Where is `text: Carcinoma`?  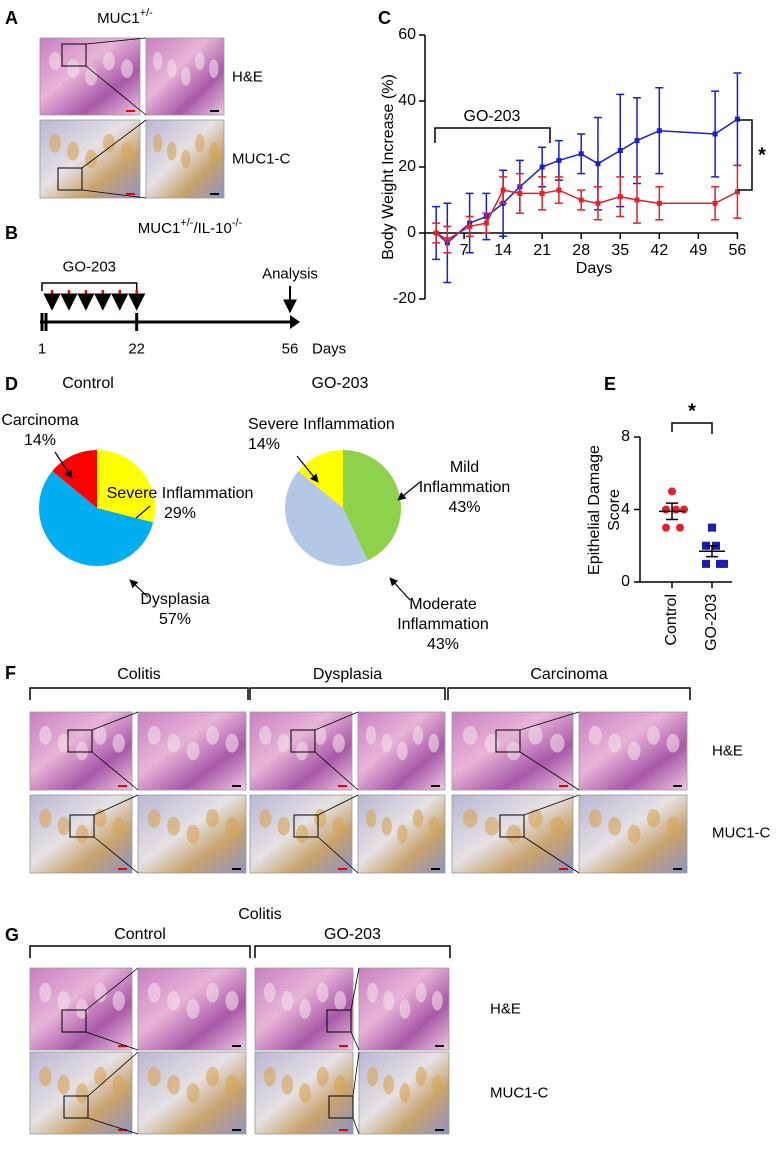 text: Carcinoma is located at coordinates (40, 420).